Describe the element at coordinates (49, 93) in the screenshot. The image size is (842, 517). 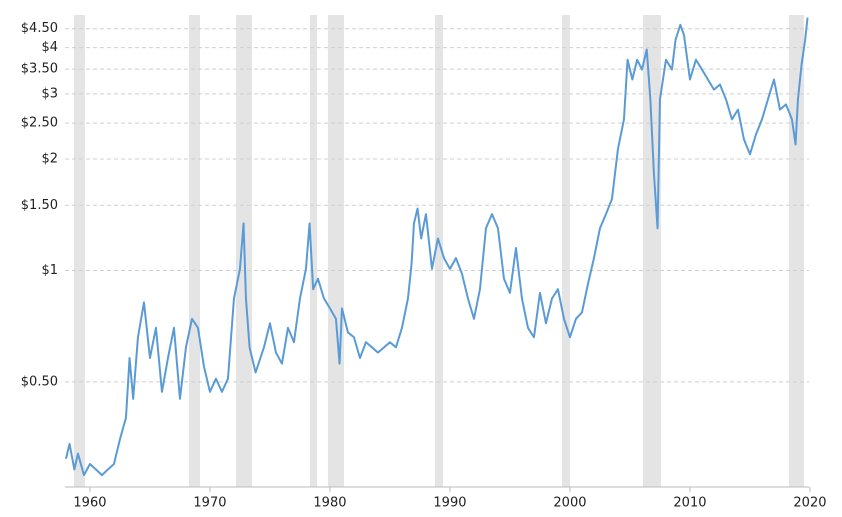
I see `y-tick-label: $3` at that location.